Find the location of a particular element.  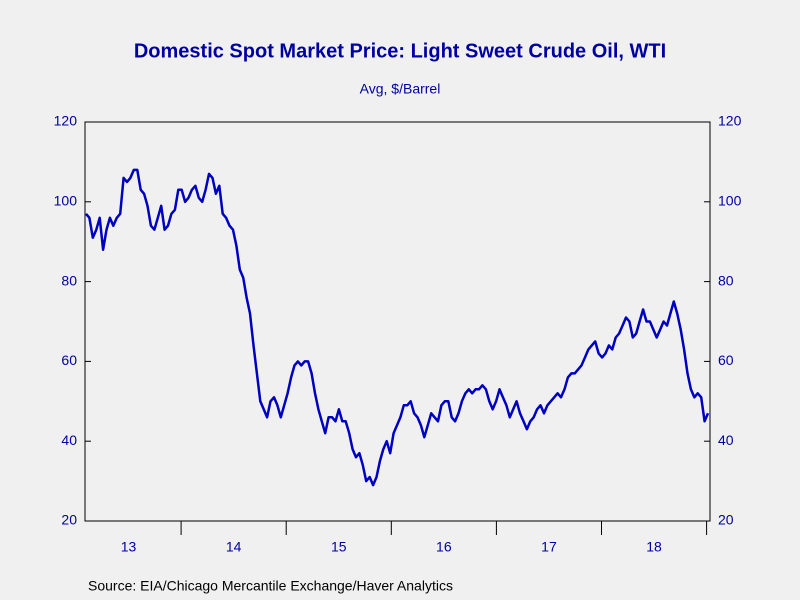

y2-tick-label: 20 is located at coordinates (726, 520).